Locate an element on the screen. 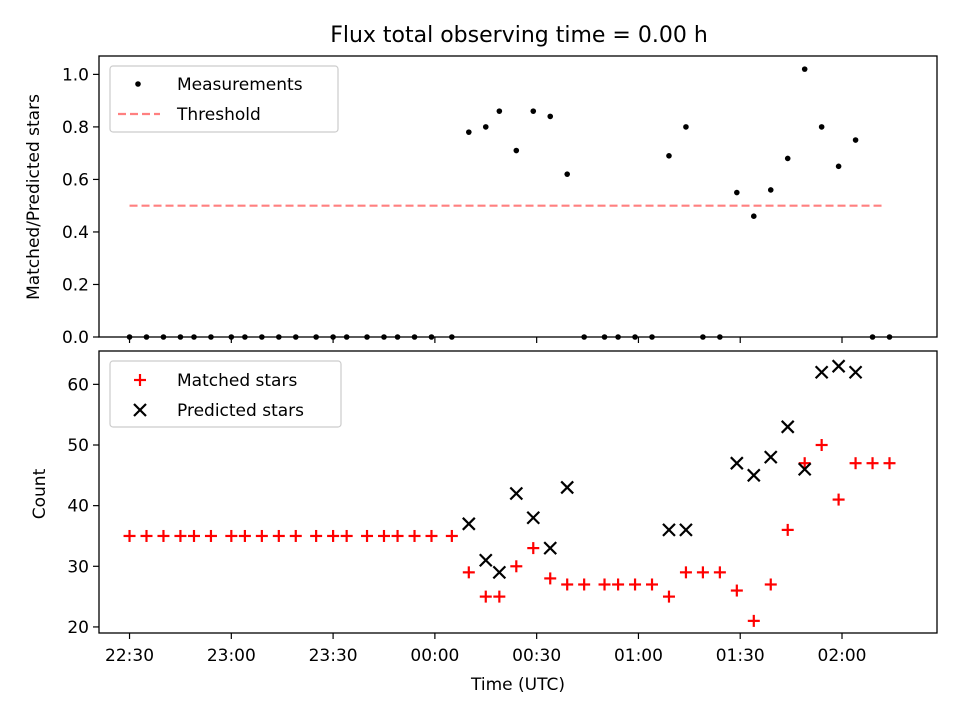 The image size is (960, 720). top-chart-title: Flux total observing time = 0.00 h is located at coordinates (519, 35).